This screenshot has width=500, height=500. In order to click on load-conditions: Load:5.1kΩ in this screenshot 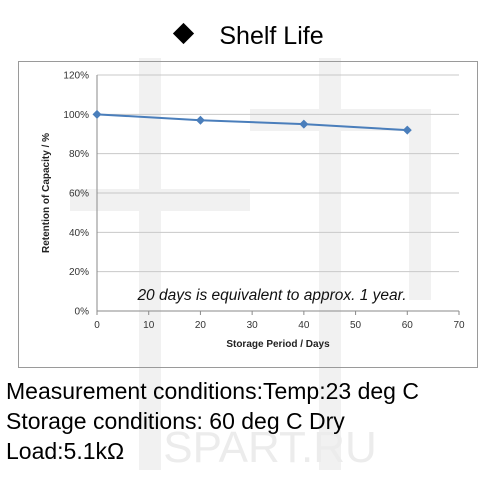, I will do `click(65, 451)`.